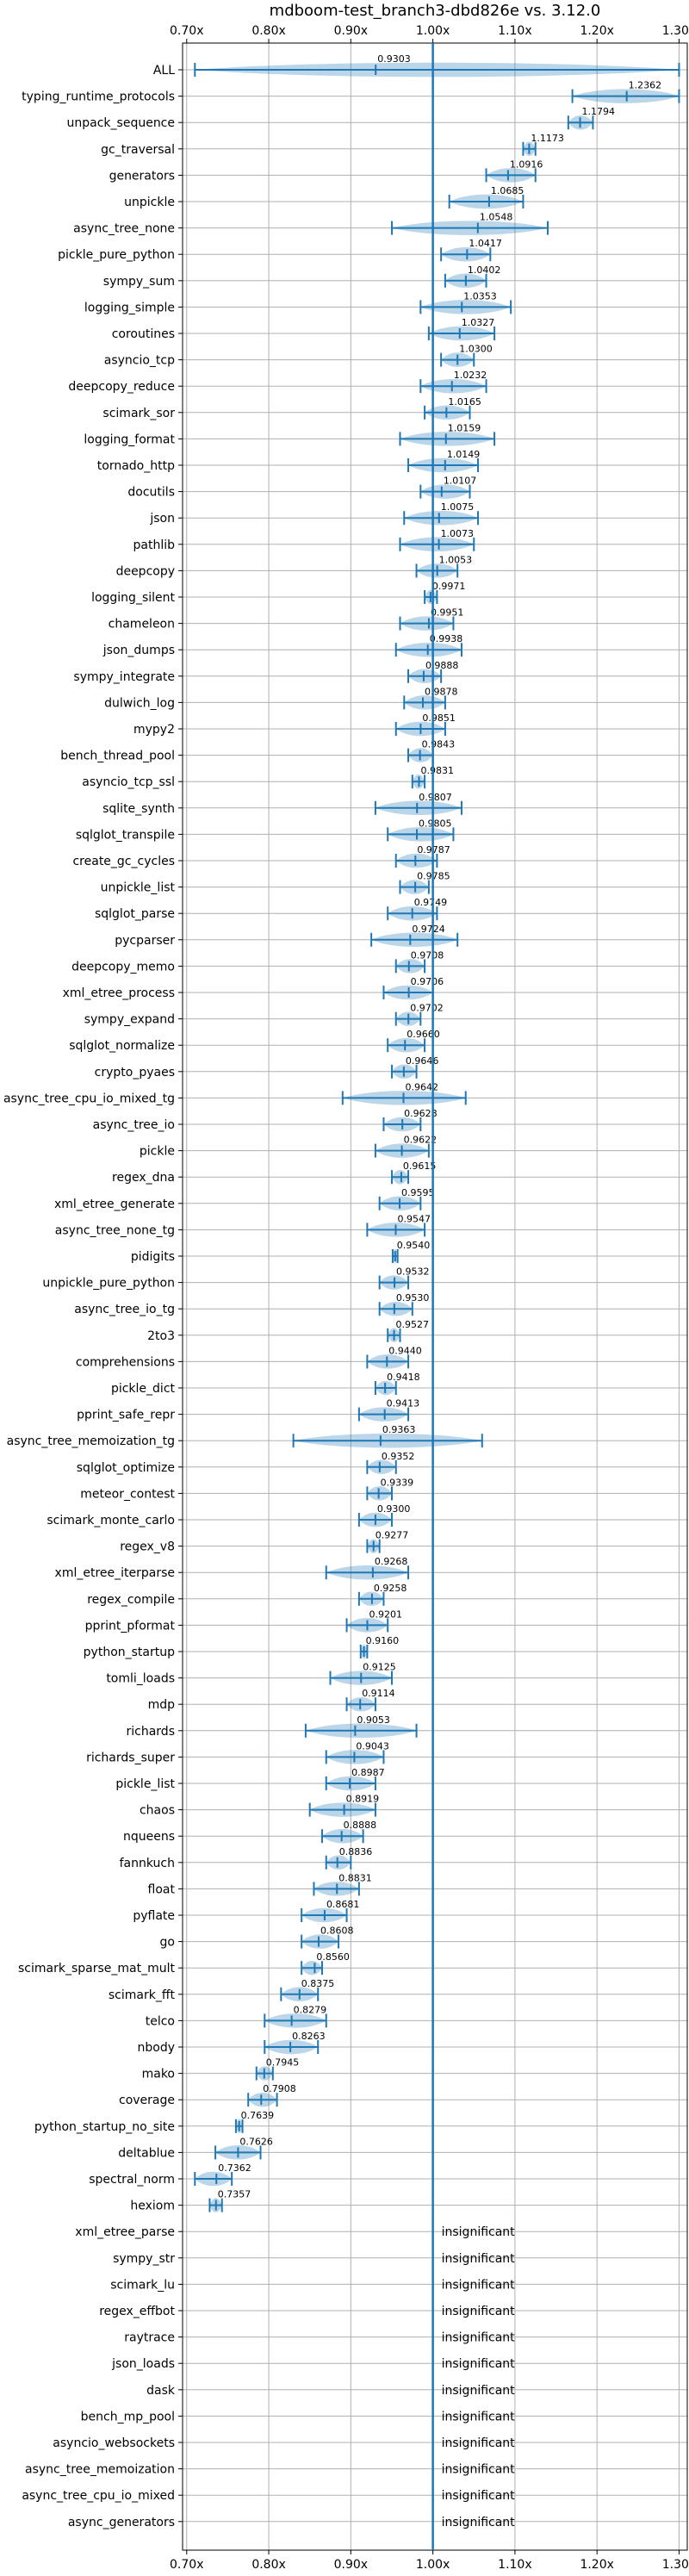 The image size is (689, 2576). Describe the element at coordinates (116, 255) in the screenshot. I see `benchmark-label-pickle_pure_python: pickle_pure_python` at that location.